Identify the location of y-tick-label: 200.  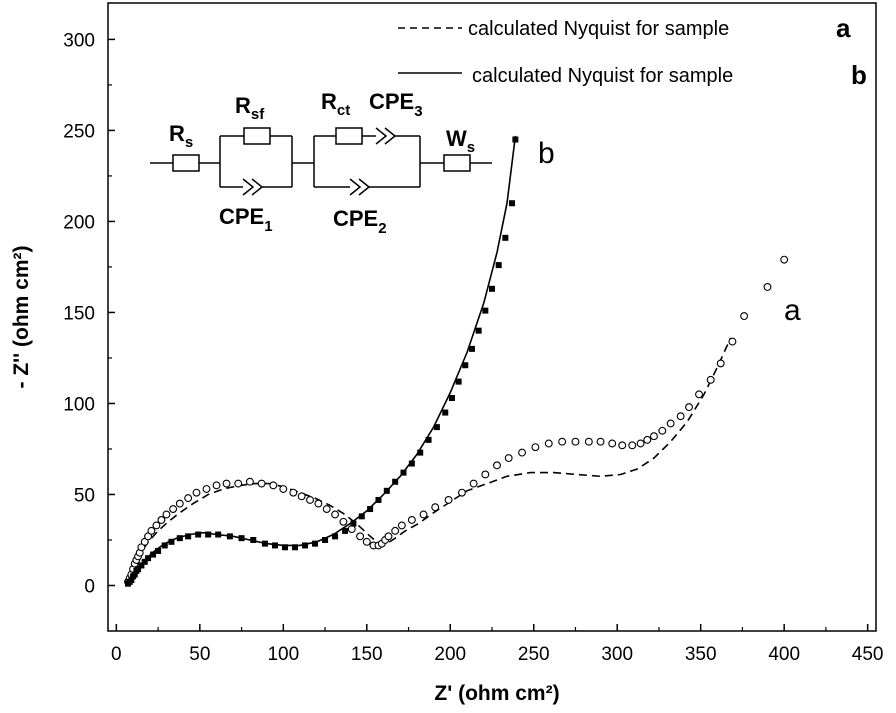
(79, 222).